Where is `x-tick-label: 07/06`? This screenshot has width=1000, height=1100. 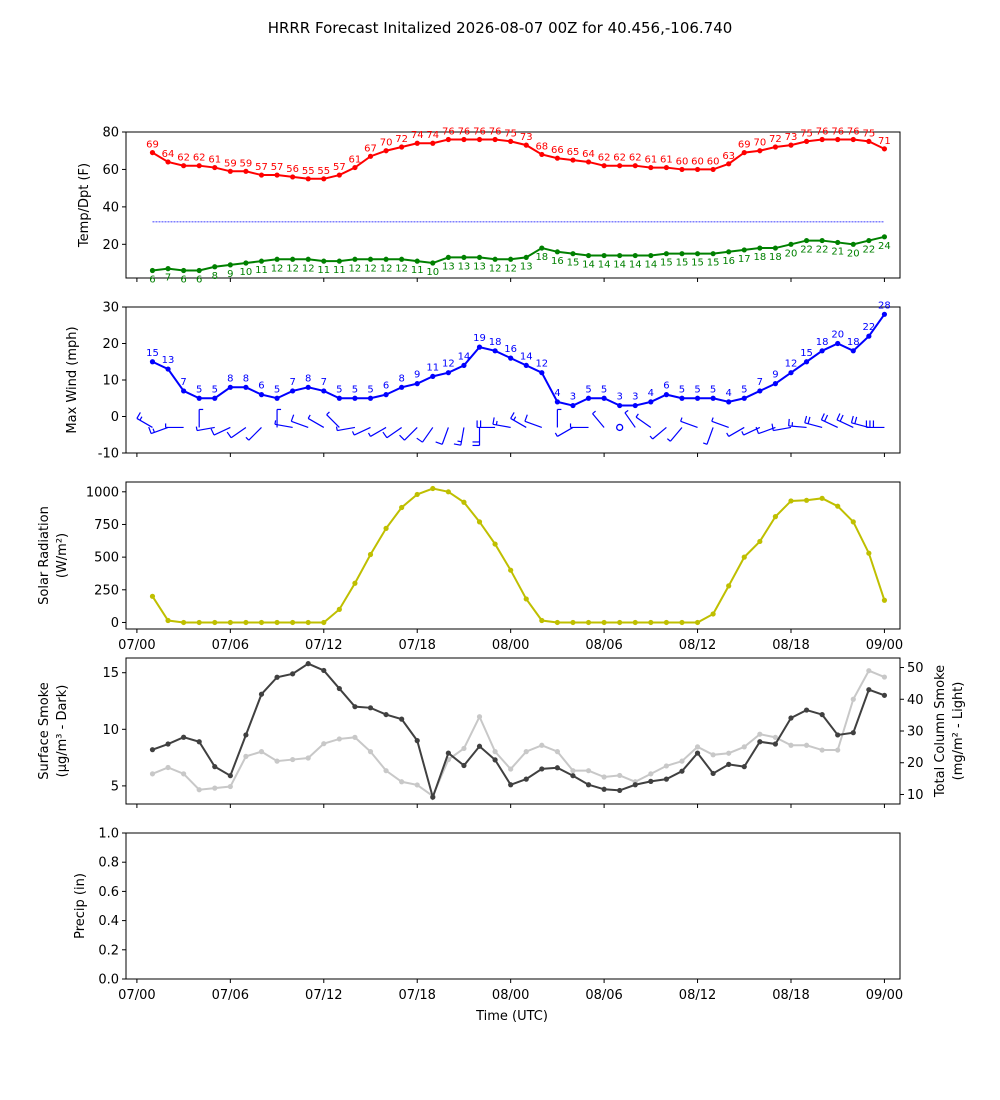 x-tick-label: 07/06 is located at coordinates (230, 645).